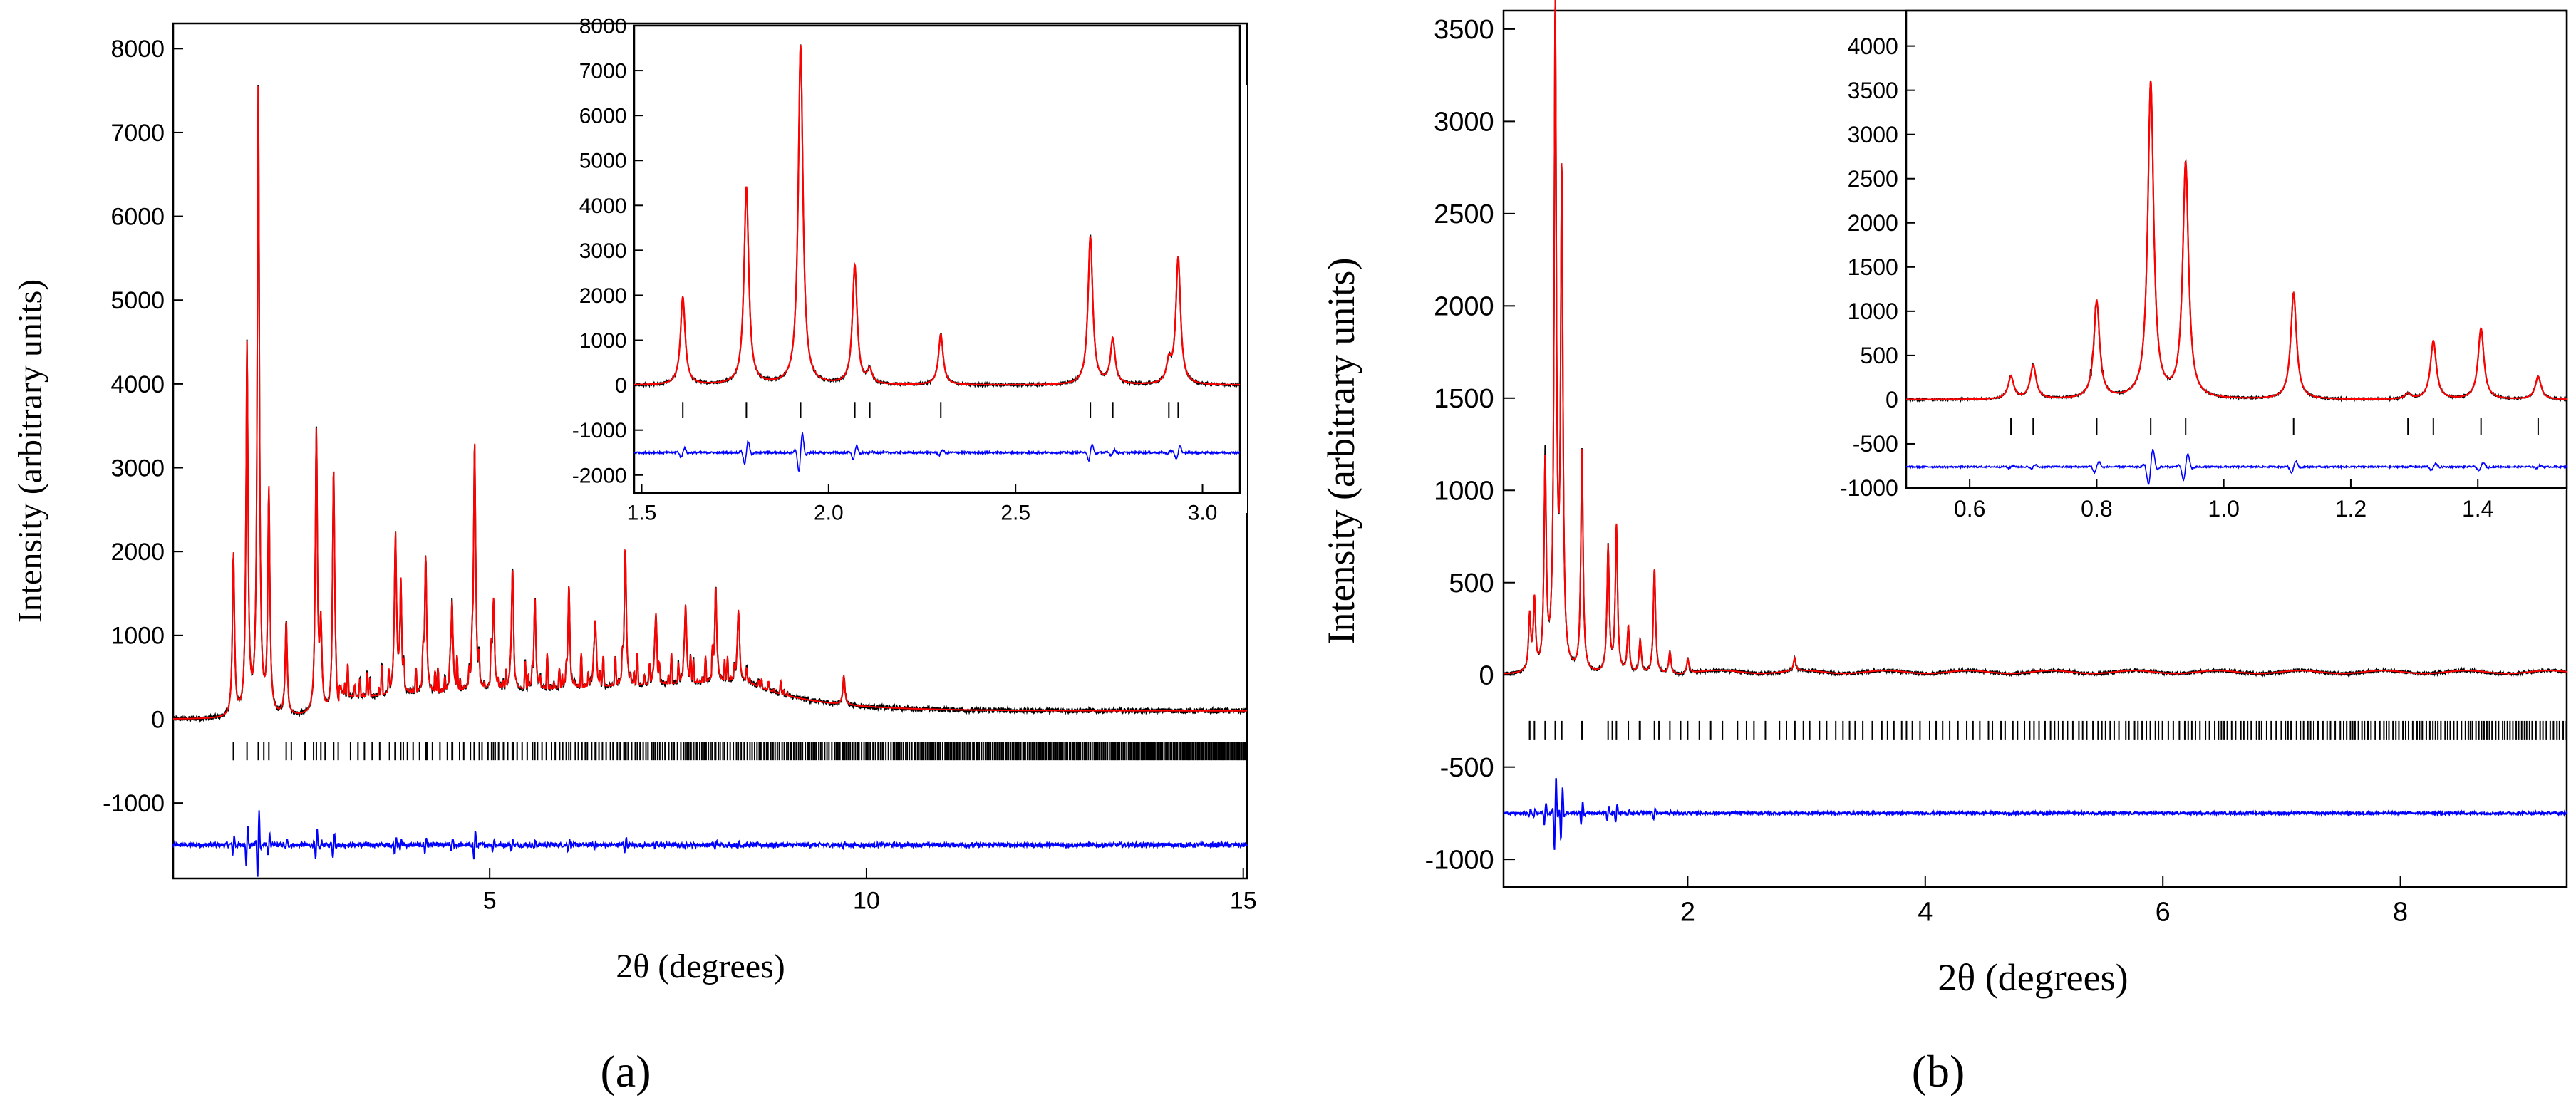 This screenshot has height=1115, width=2576. Describe the element at coordinates (1939, 1071) in the screenshot. I see `panel-b-label: (b)` at that location.